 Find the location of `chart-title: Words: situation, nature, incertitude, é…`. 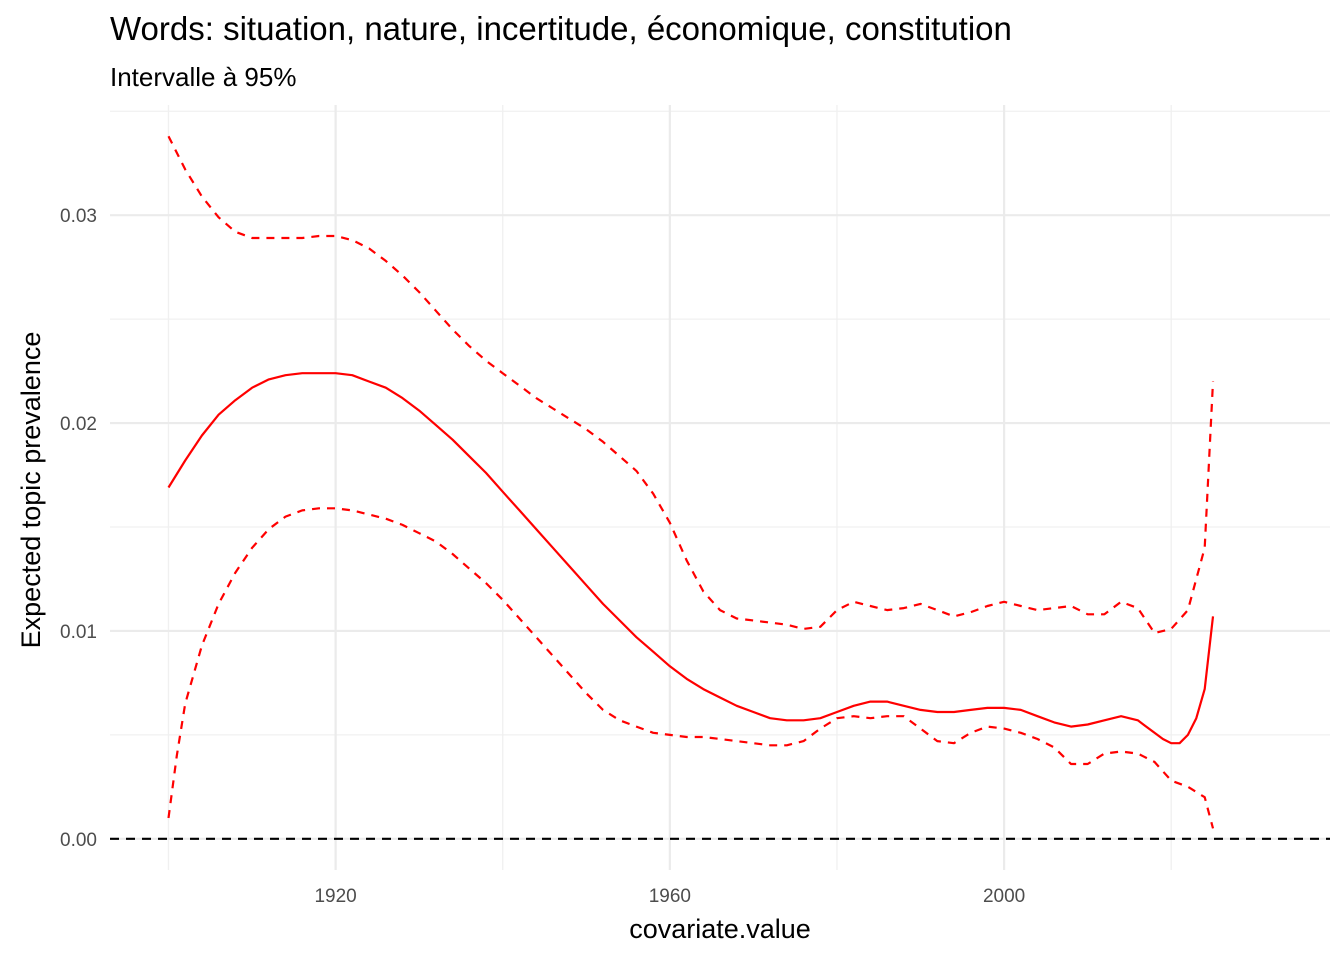

chart-title: Words: situation, nature, incertitude, é… is located at coordinates (561, 28).